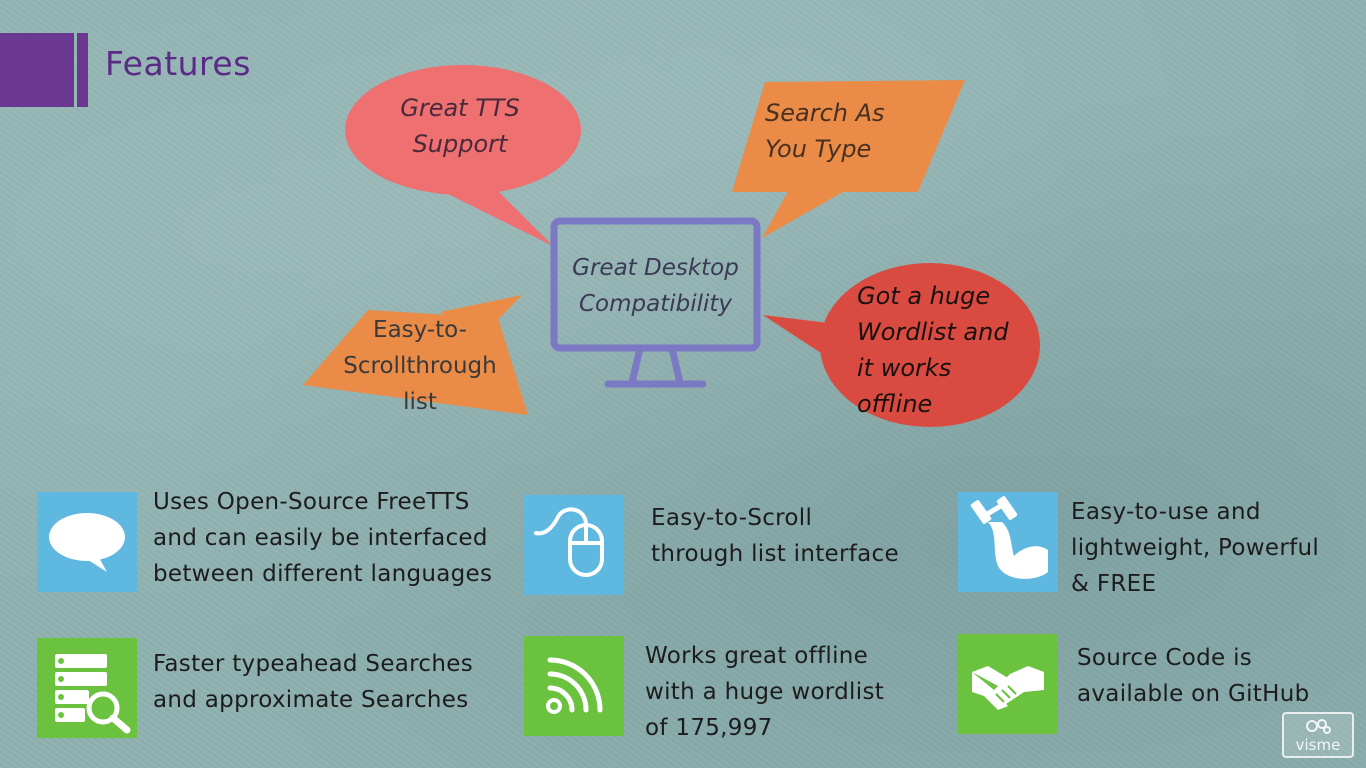 Image resolution: width=1366 pixels, height=768 pixels. I want to click on tts-line: Support, so click(460, 144).